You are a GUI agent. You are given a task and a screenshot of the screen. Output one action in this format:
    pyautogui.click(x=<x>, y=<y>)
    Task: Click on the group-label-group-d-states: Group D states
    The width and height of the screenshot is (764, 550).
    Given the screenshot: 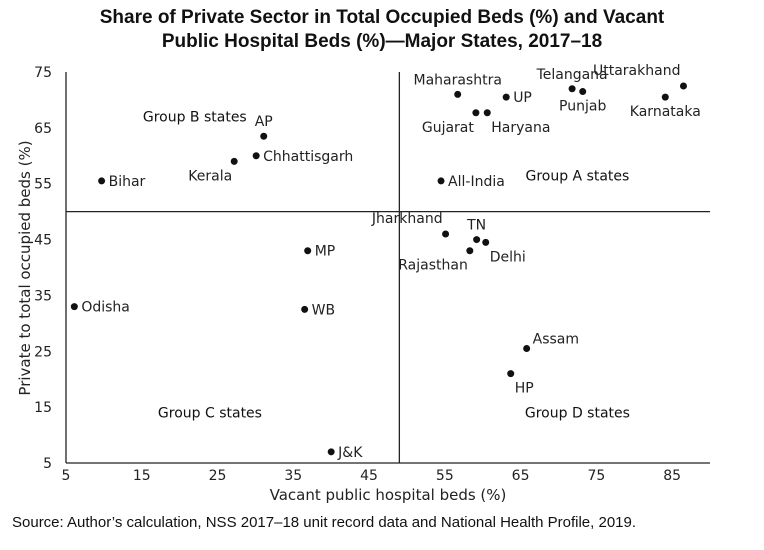 What is the action you would take?
    pyautogui.click(x=577, y=414)
    